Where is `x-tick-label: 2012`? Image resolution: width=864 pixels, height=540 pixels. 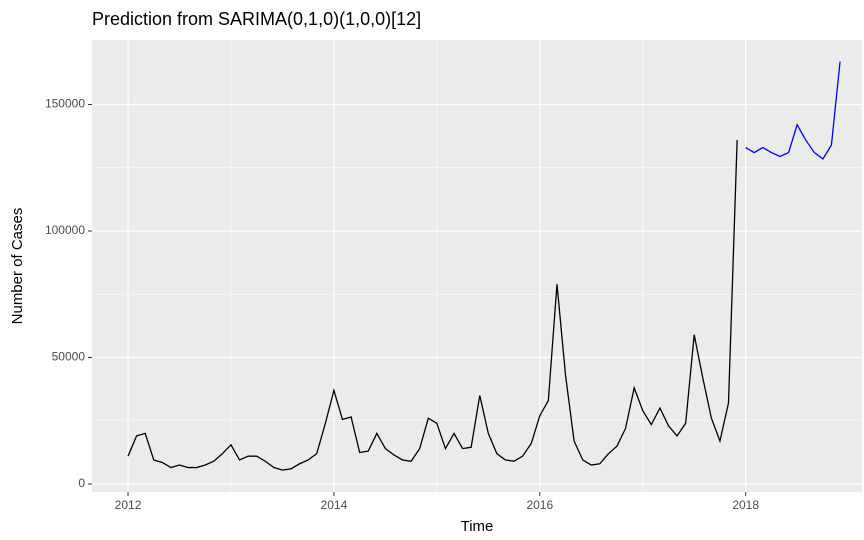
x-tick-label: 2012 is located at coordinates (128, 505).